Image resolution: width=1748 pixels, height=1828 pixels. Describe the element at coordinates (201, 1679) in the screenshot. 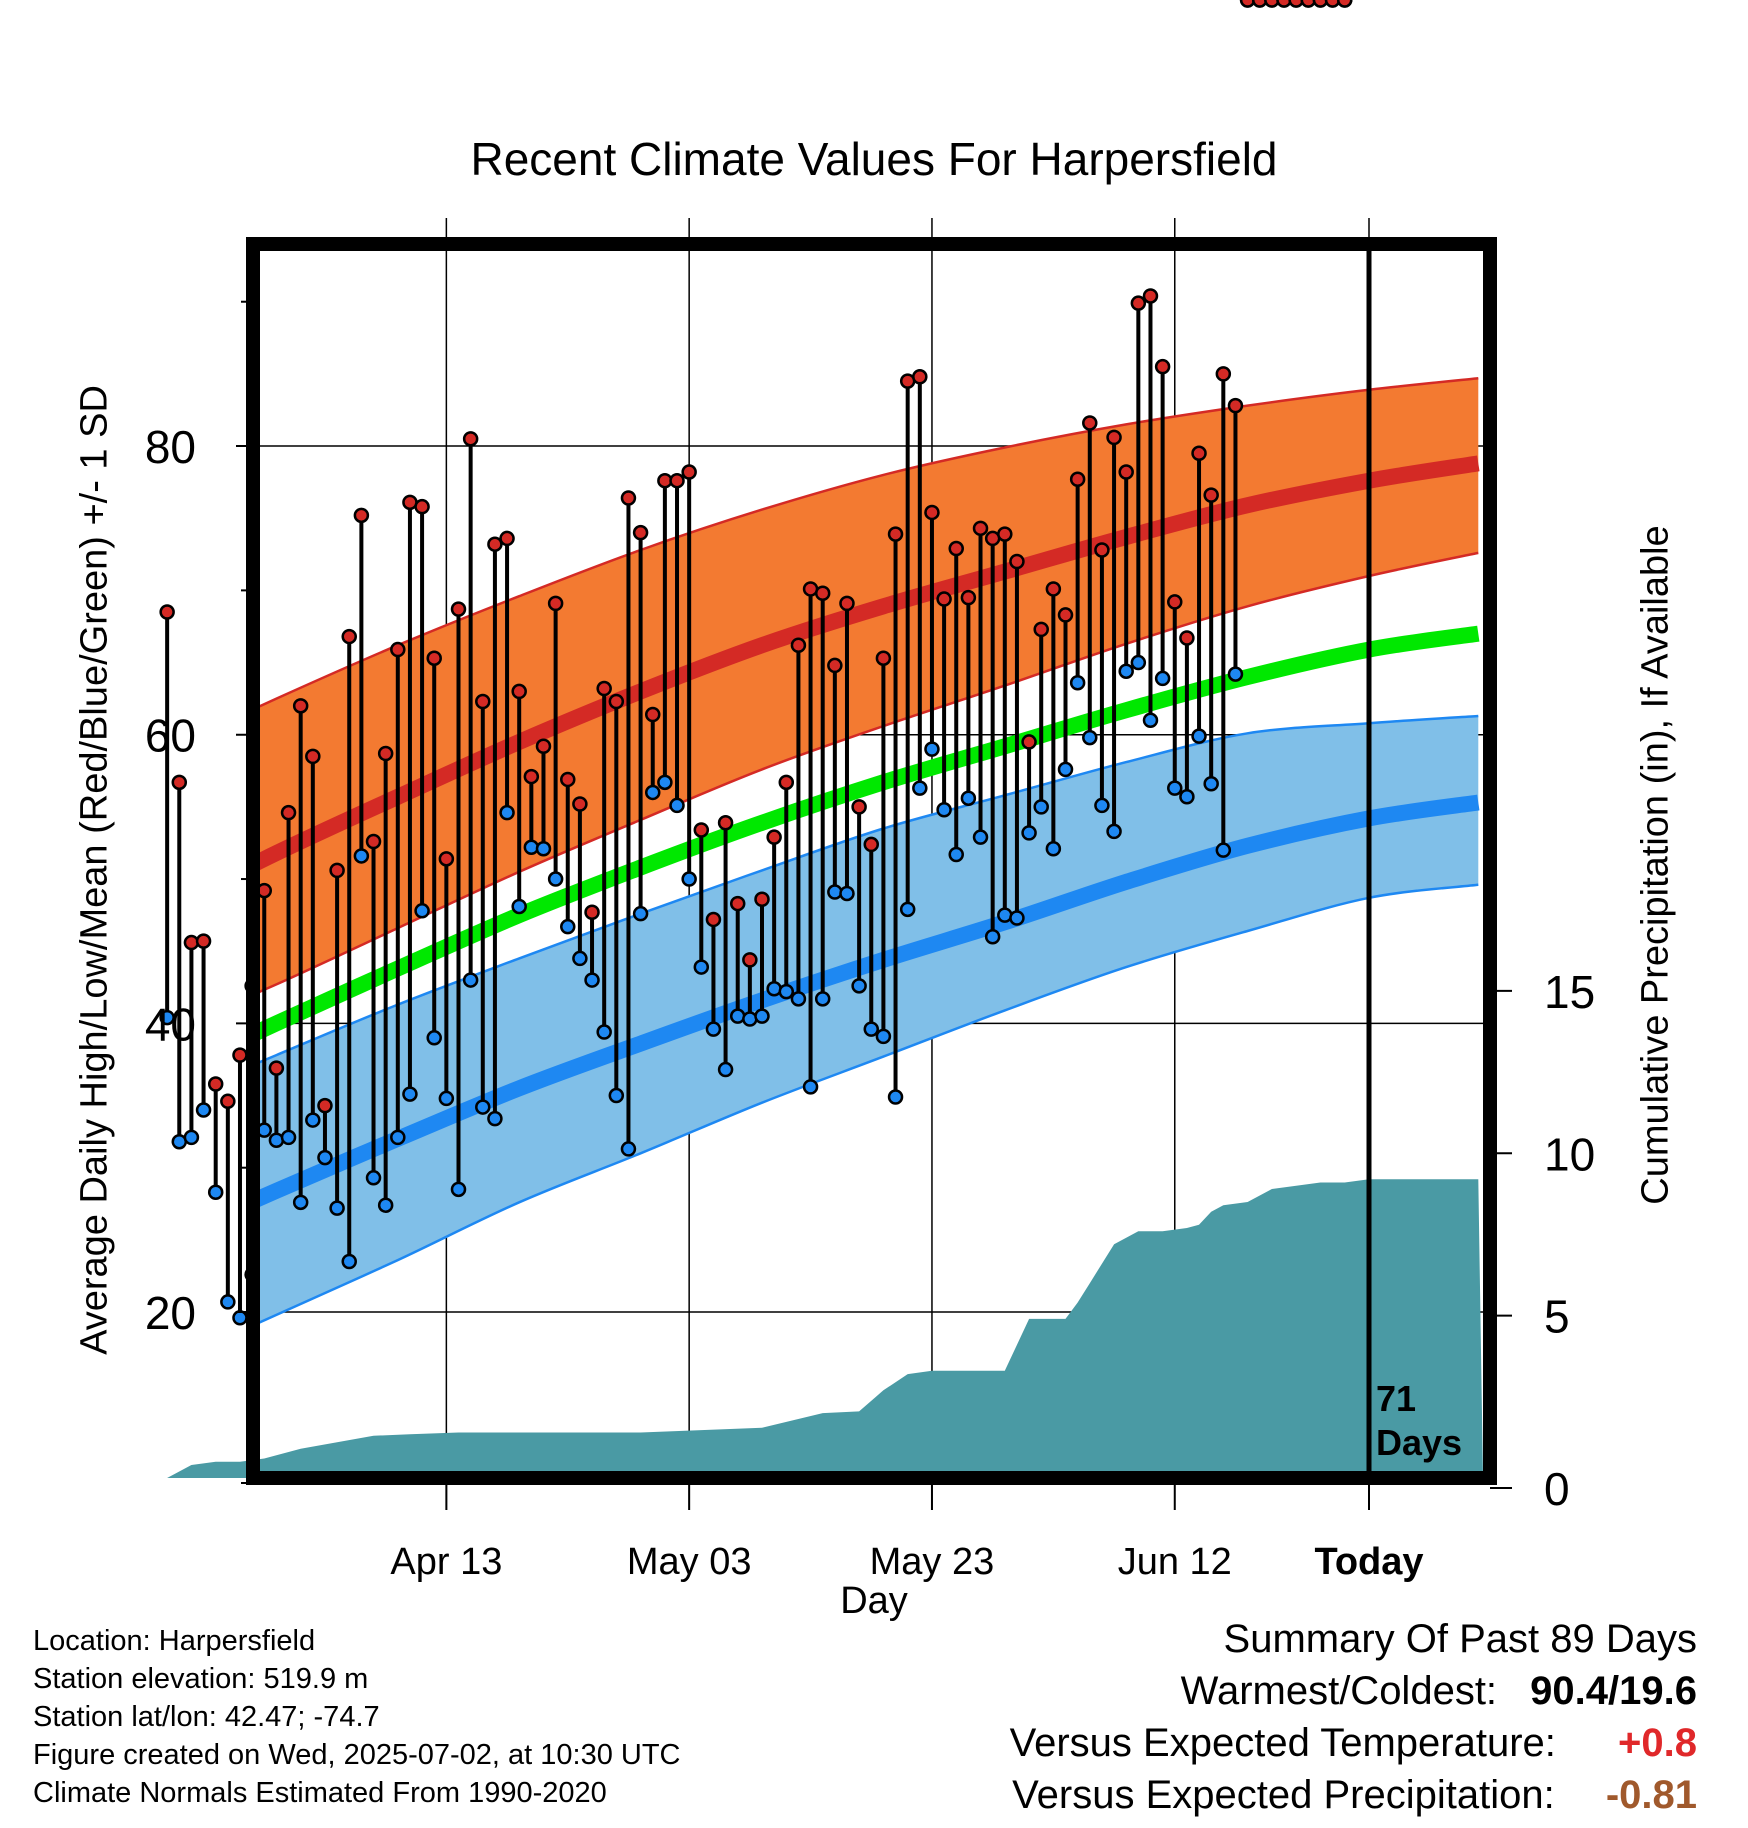

I see `info-elevation: Station elevation: 519.9 m` at that location.